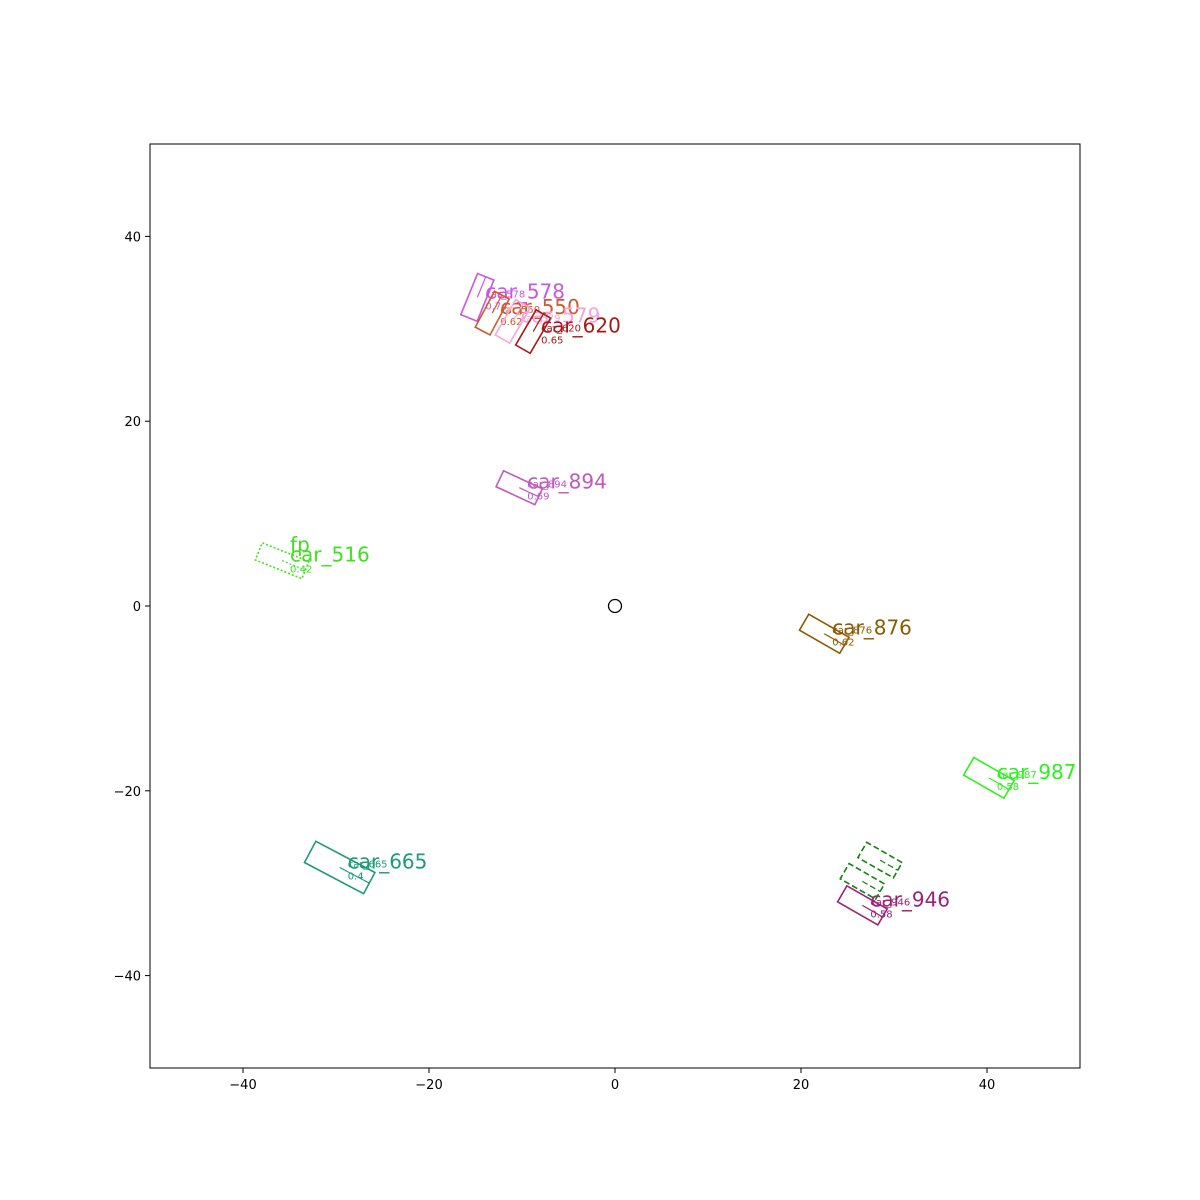  I want to click on box-label: car_579, so click(561, 315).